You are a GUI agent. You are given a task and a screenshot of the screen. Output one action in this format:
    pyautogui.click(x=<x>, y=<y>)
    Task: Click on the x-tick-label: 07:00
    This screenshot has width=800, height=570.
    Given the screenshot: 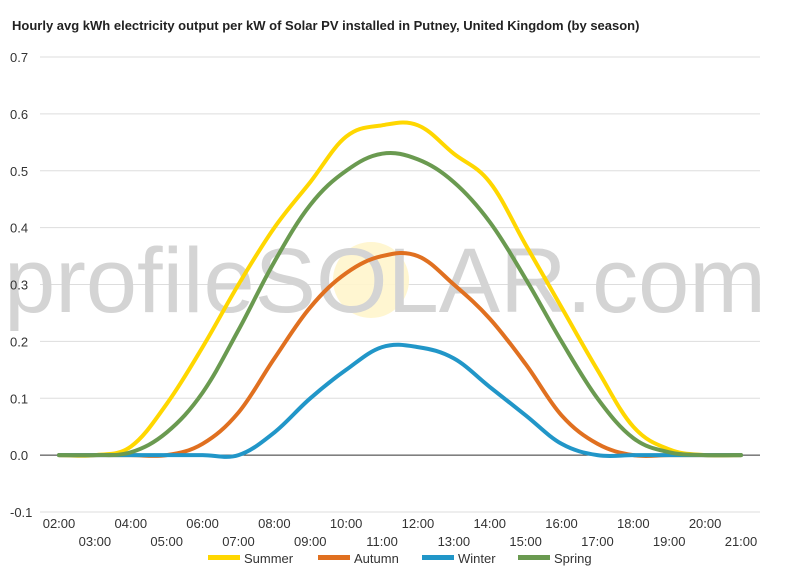 What is the action you would take?
    pyautogui.click(x=238, y=541)
    